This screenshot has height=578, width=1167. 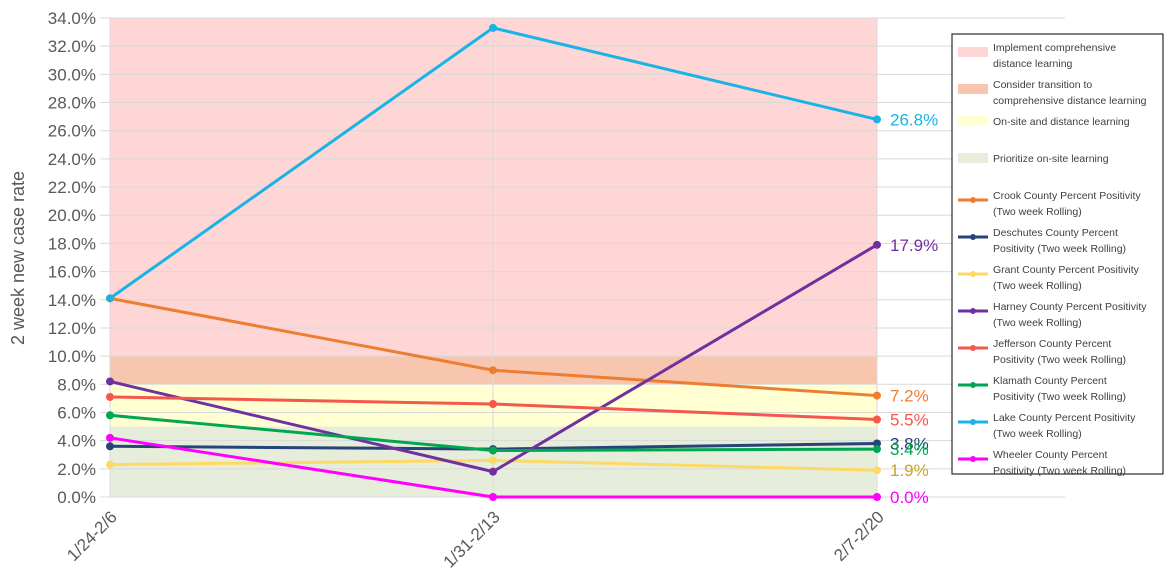 I want to click on end-label-6: 26.8%, so click(x=914, y=119).